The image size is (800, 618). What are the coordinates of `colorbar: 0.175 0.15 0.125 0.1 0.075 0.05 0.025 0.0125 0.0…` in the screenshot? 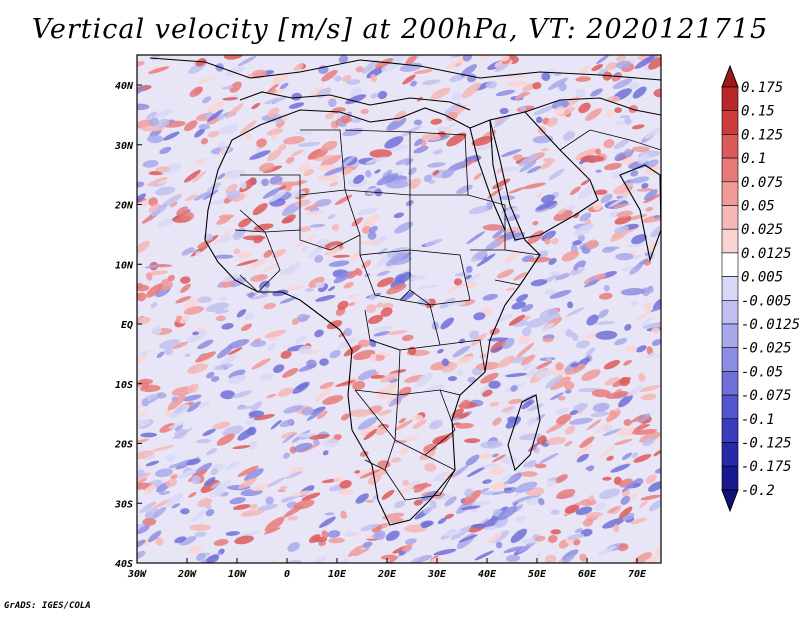 It's located at (760, 288).